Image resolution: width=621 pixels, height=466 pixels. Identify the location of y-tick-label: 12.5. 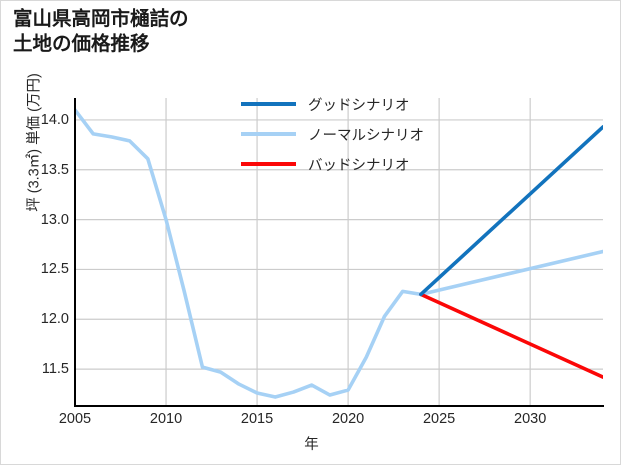
(54, 269).